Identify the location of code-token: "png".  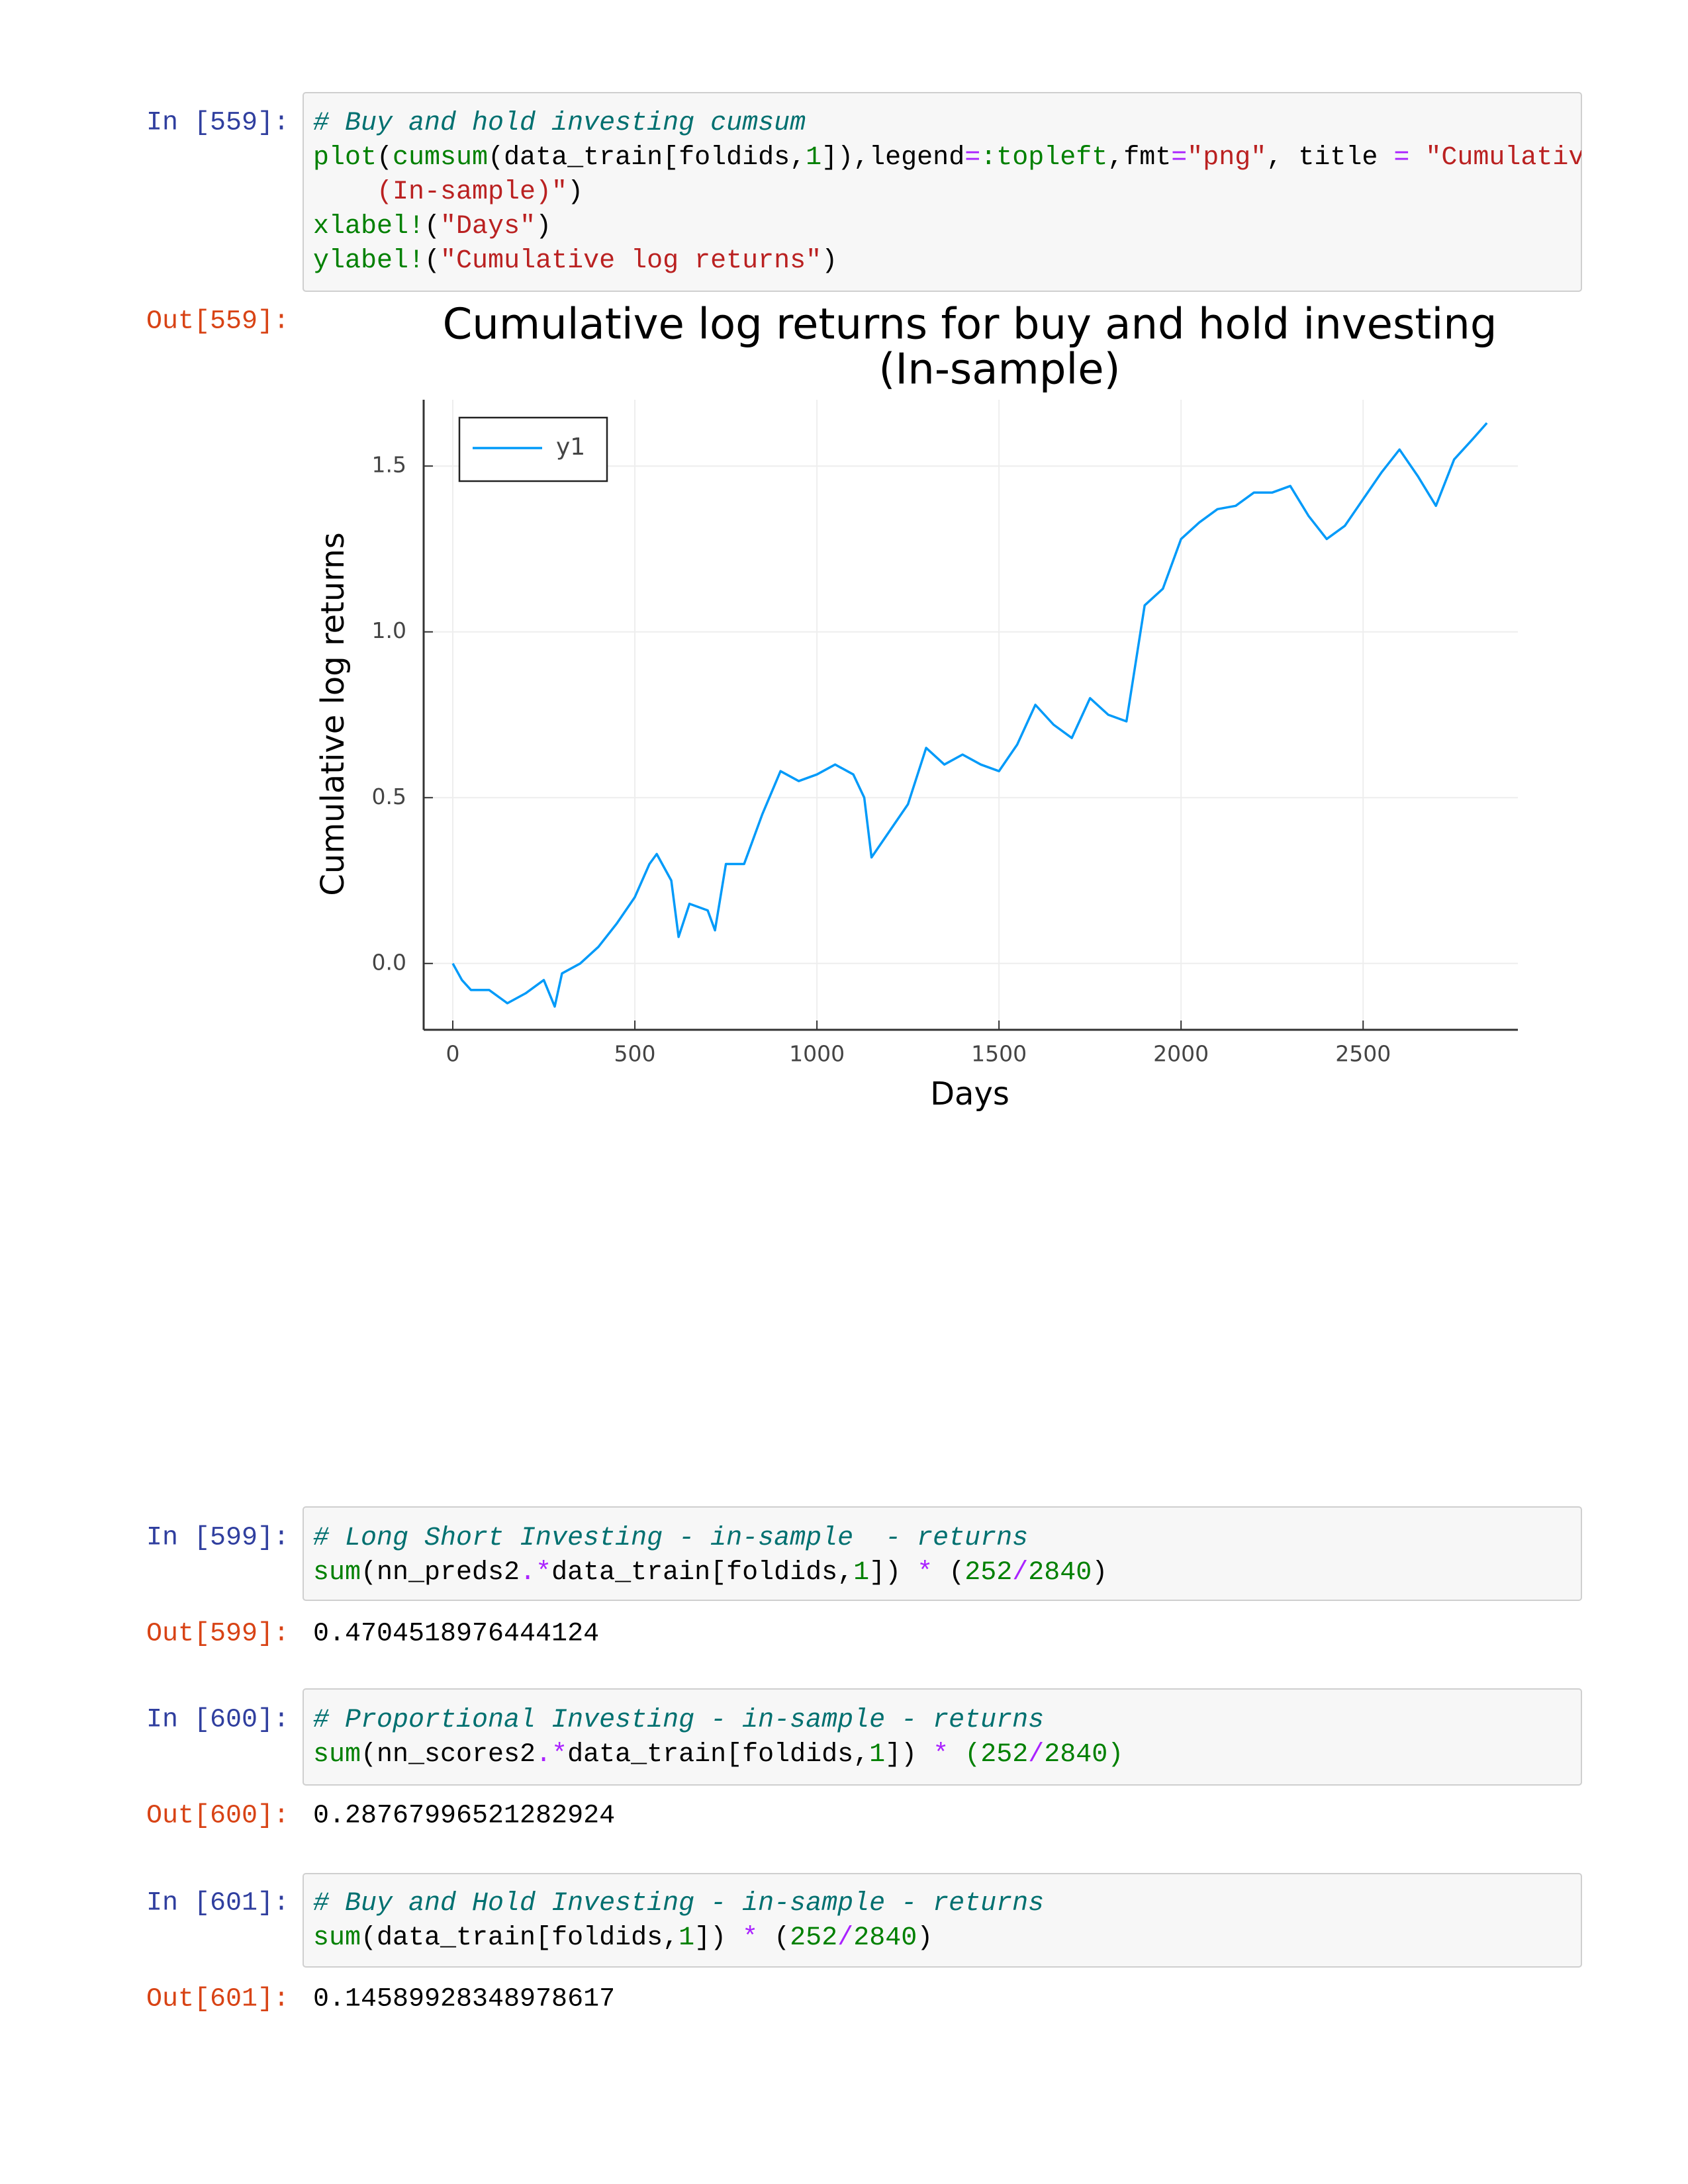
(1226, 158).